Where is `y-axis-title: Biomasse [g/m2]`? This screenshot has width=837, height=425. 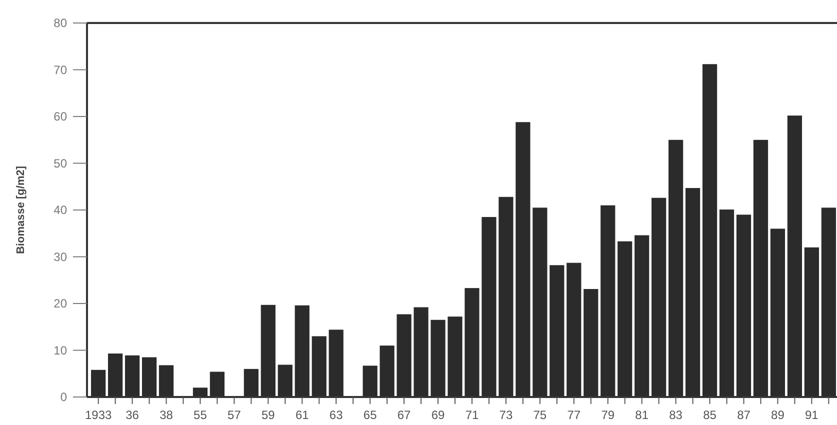 y-axis-title: Biomasse [g/m2] is located at coordinates (21, 210).